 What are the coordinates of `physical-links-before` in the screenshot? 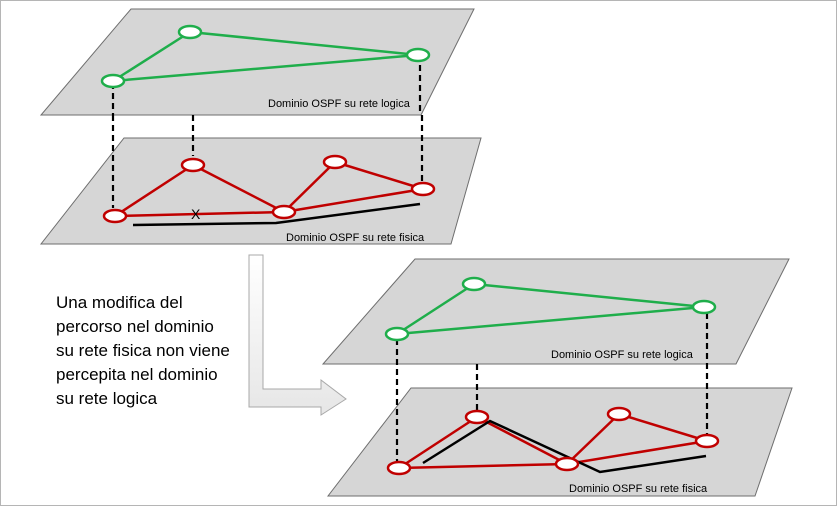 It's located at (269, 189).